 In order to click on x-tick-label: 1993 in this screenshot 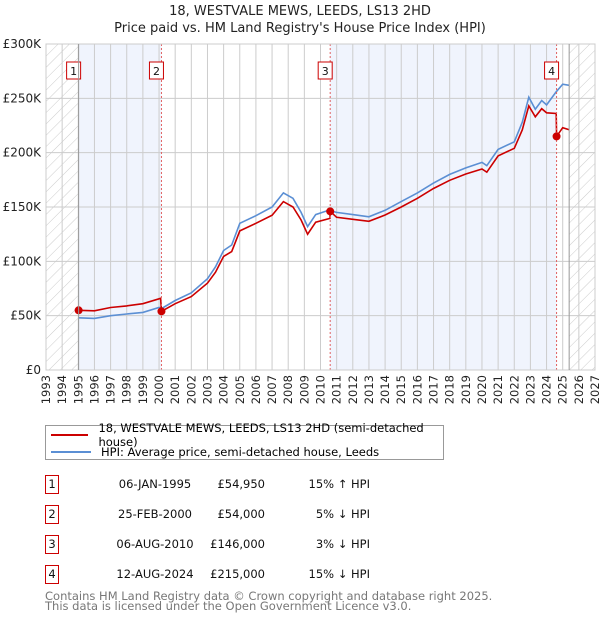, I will do `click(46, 389)`.